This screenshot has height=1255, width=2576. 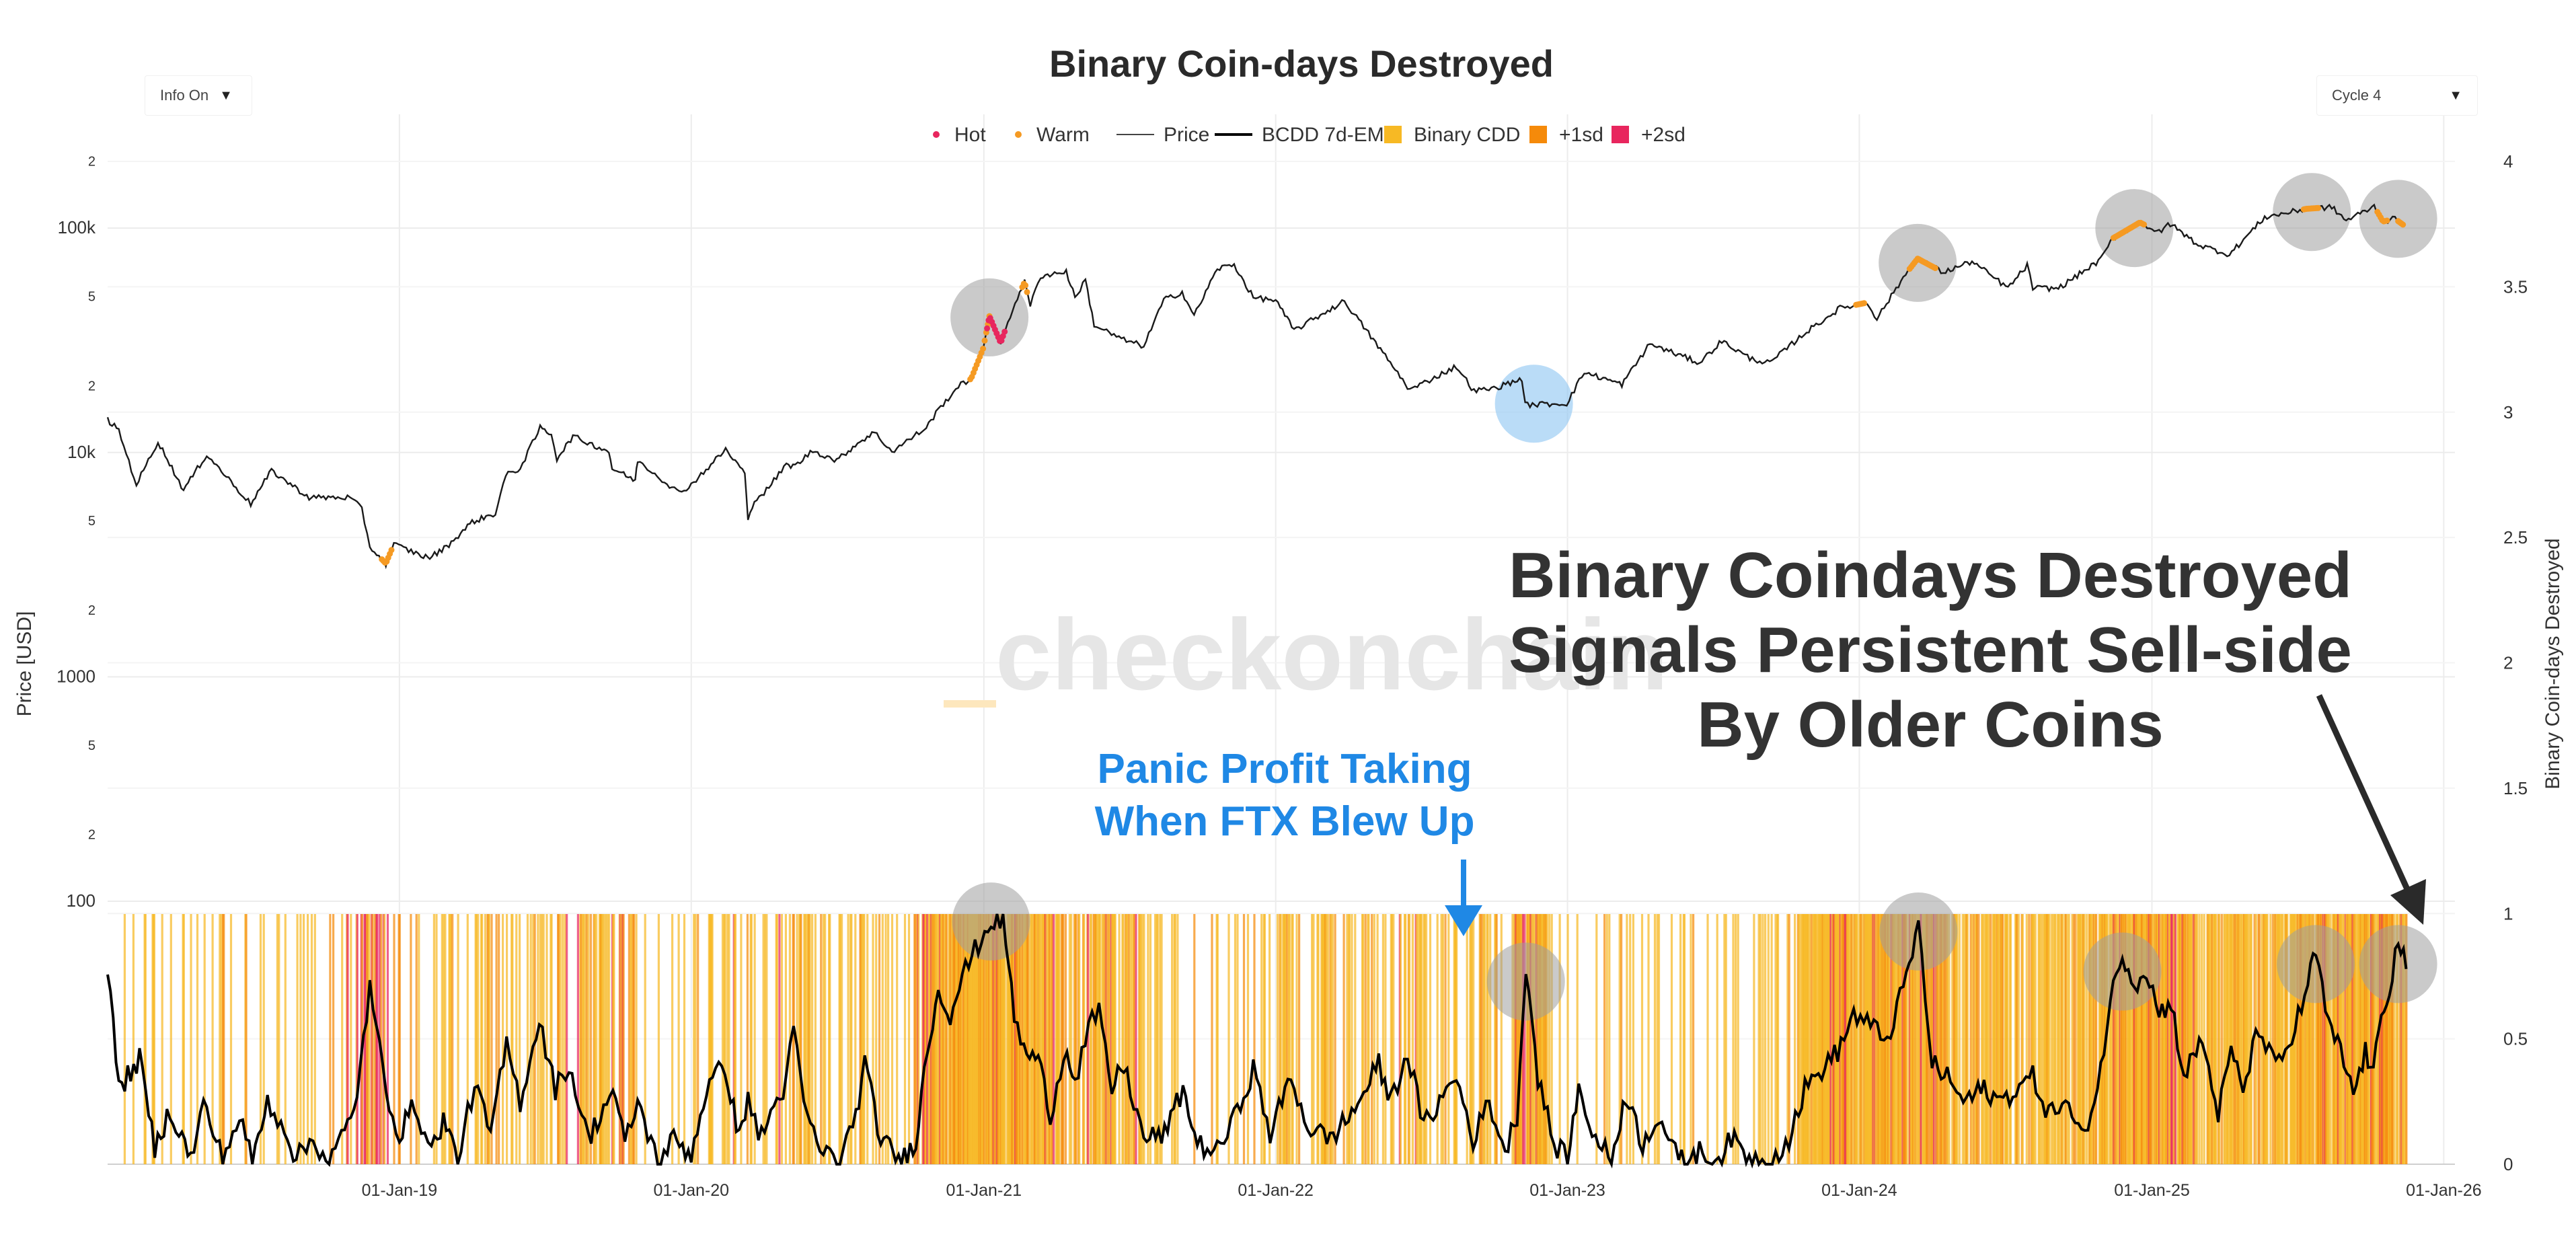 I want to click on ftx-annotation-line-1: Panic Profit Taking, so click(x=1284, y=769).